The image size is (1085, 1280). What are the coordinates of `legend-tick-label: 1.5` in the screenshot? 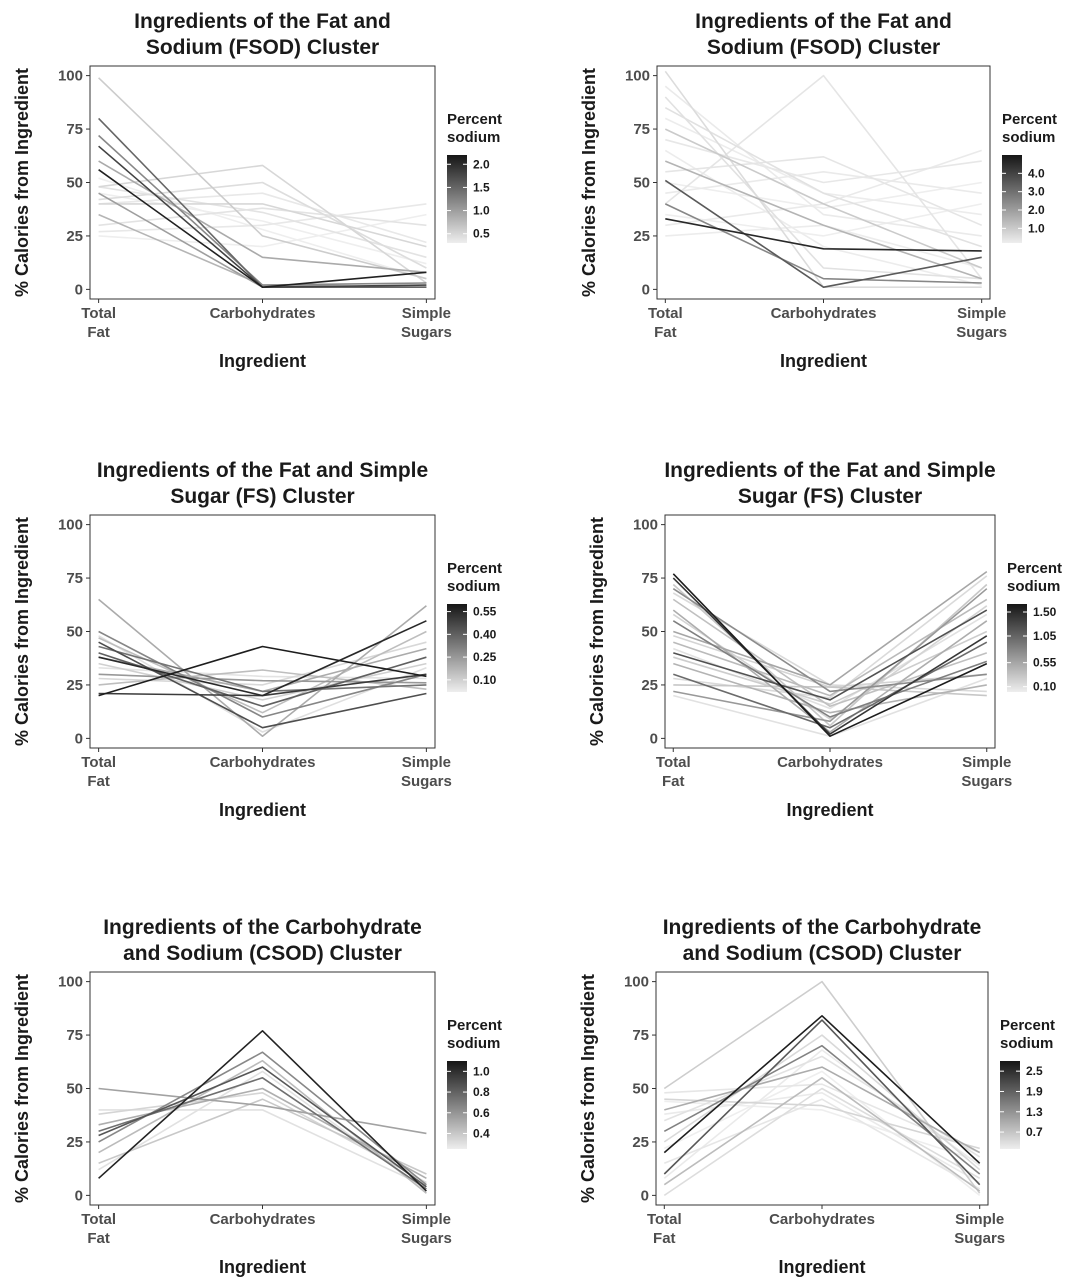 It's located at (481, 187).